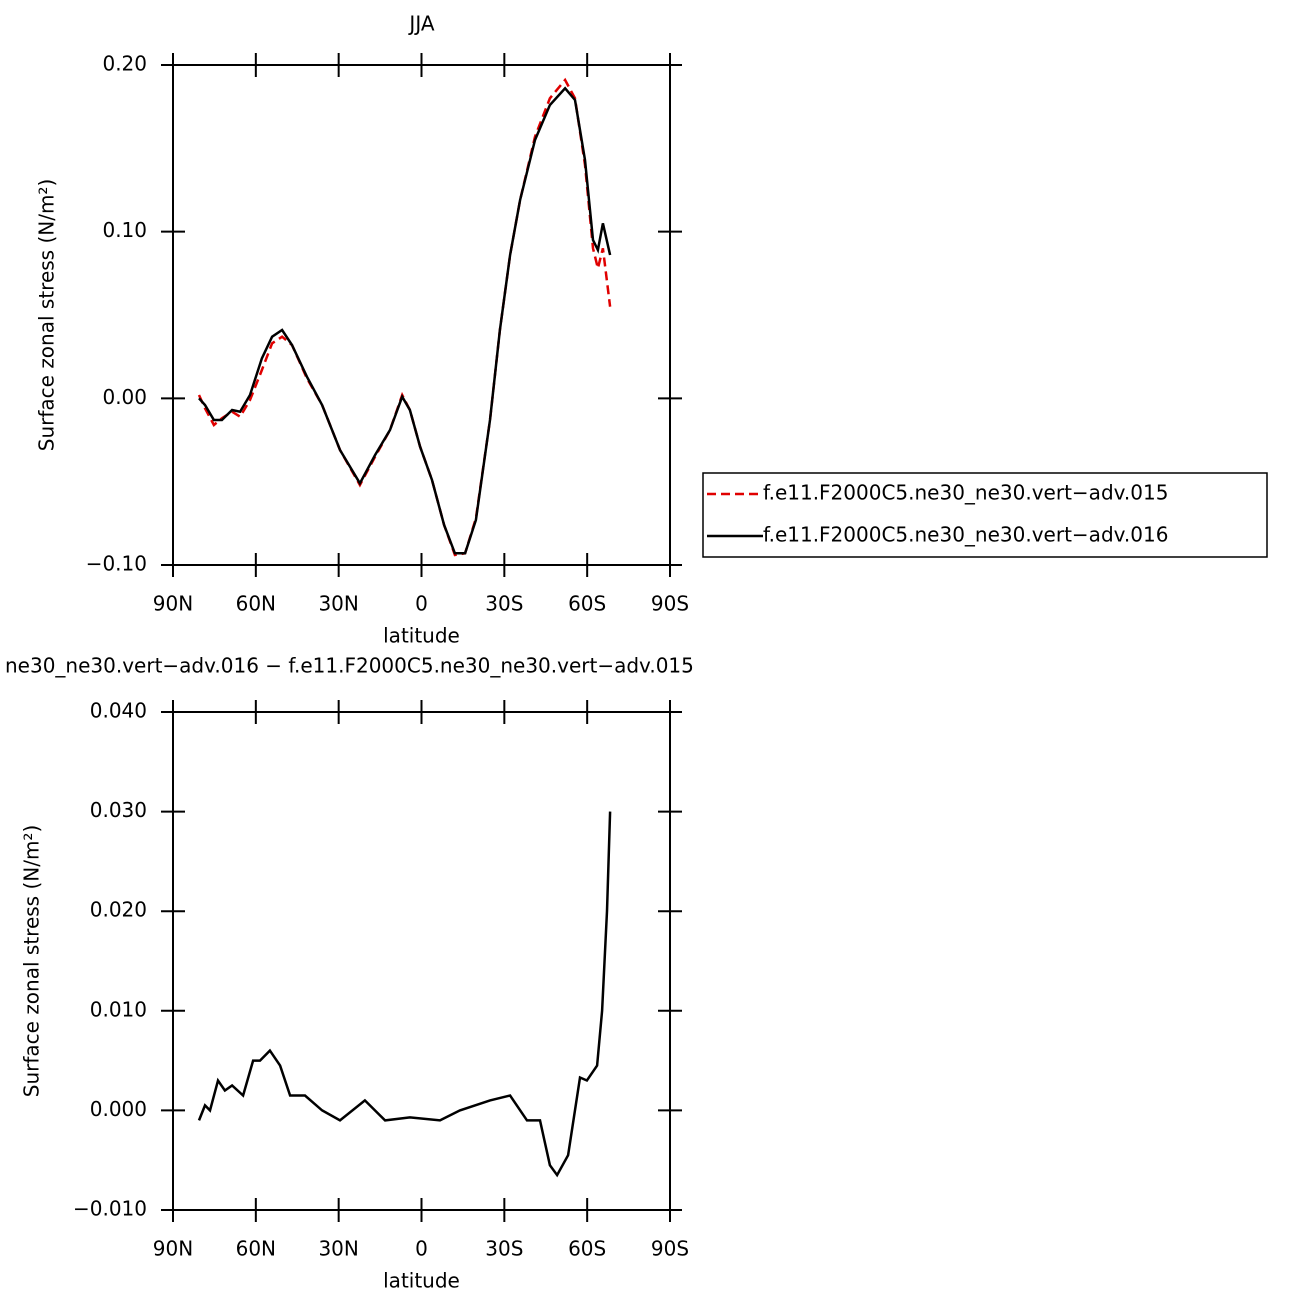 This screenshot has height=1303, width=1302. I want to click on y-tick-label: 0.00, so click(124, 397).